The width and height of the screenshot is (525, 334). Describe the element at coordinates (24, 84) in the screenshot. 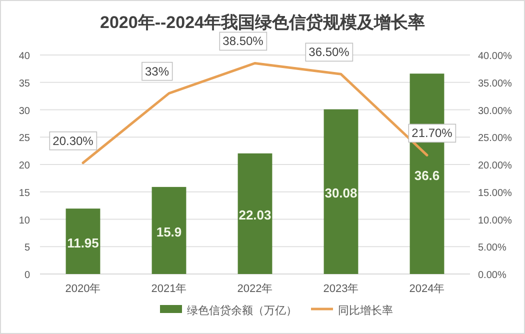

I see `y-tick-label: 35` at that location.